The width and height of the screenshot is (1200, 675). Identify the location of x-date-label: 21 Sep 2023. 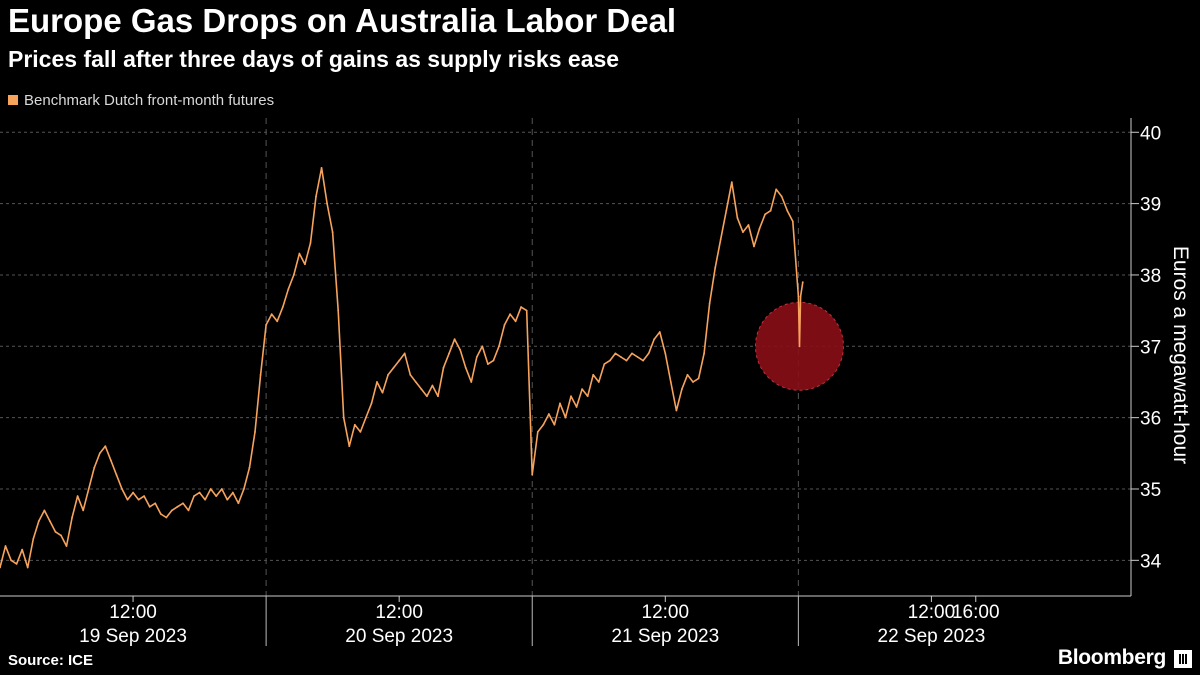
(665, 636).